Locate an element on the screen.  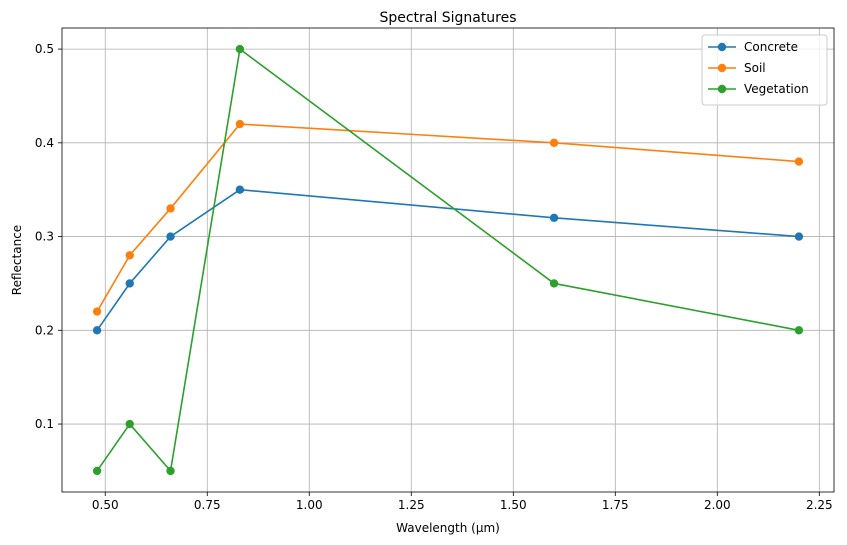
x-tick-label: 1.00 is located at coordinates (309, 505).